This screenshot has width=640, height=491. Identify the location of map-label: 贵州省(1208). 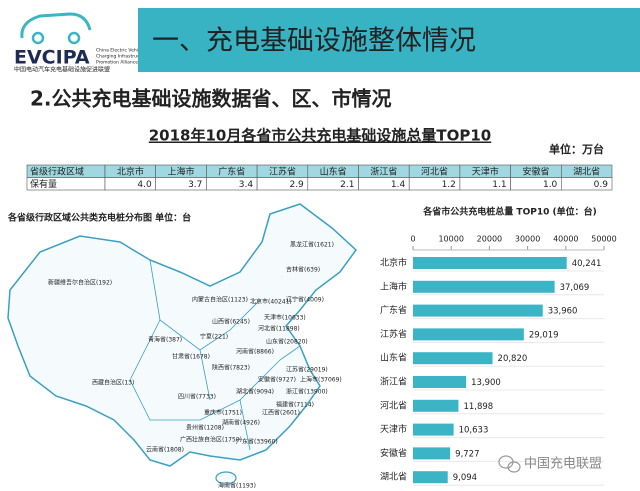
(205, 428).